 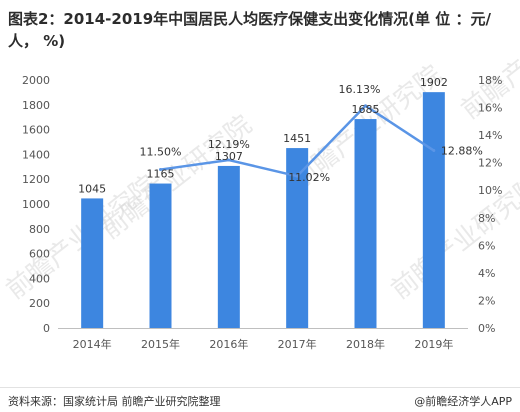 I want to click on line-value-label: 12.88%, so click(x=462, y=151).